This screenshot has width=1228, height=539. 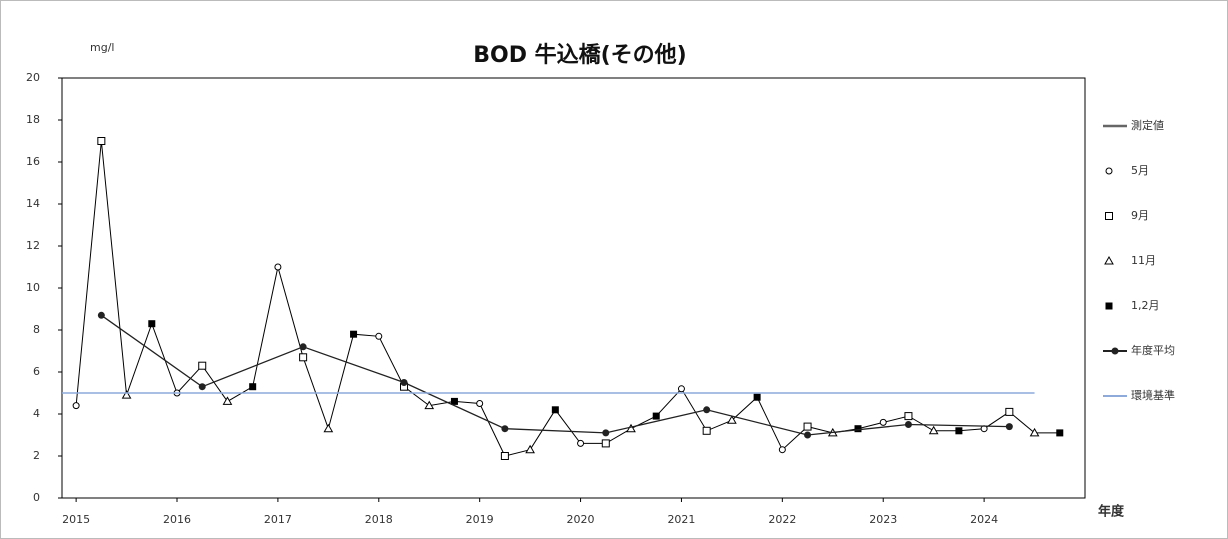 I want to click on y-tick-label: 6, so click(x=36, y=371).